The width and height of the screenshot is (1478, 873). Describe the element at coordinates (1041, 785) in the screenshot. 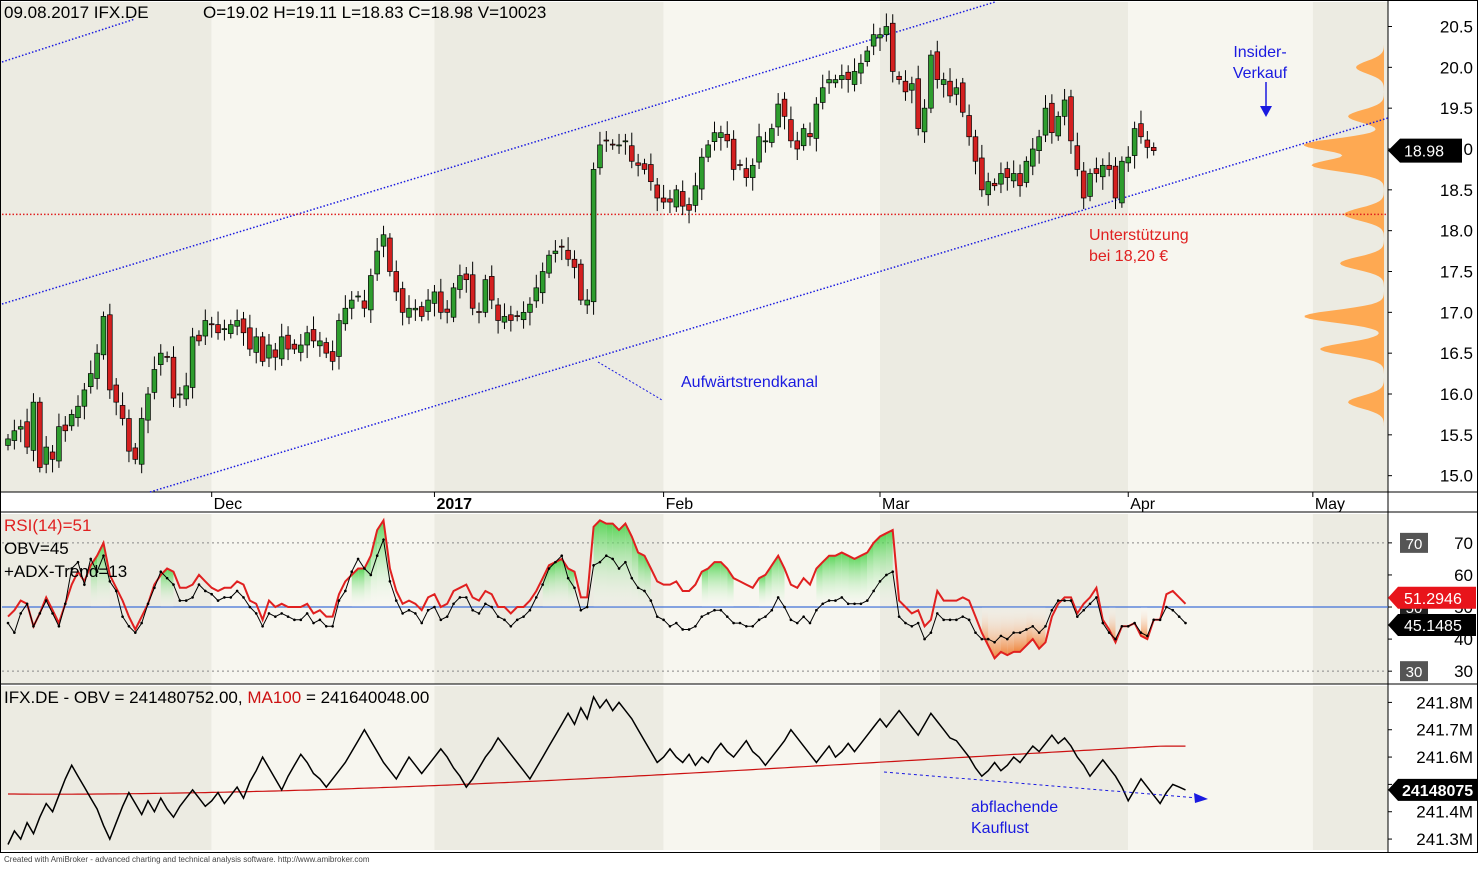

I see `divergence-arrow-line` at that location.